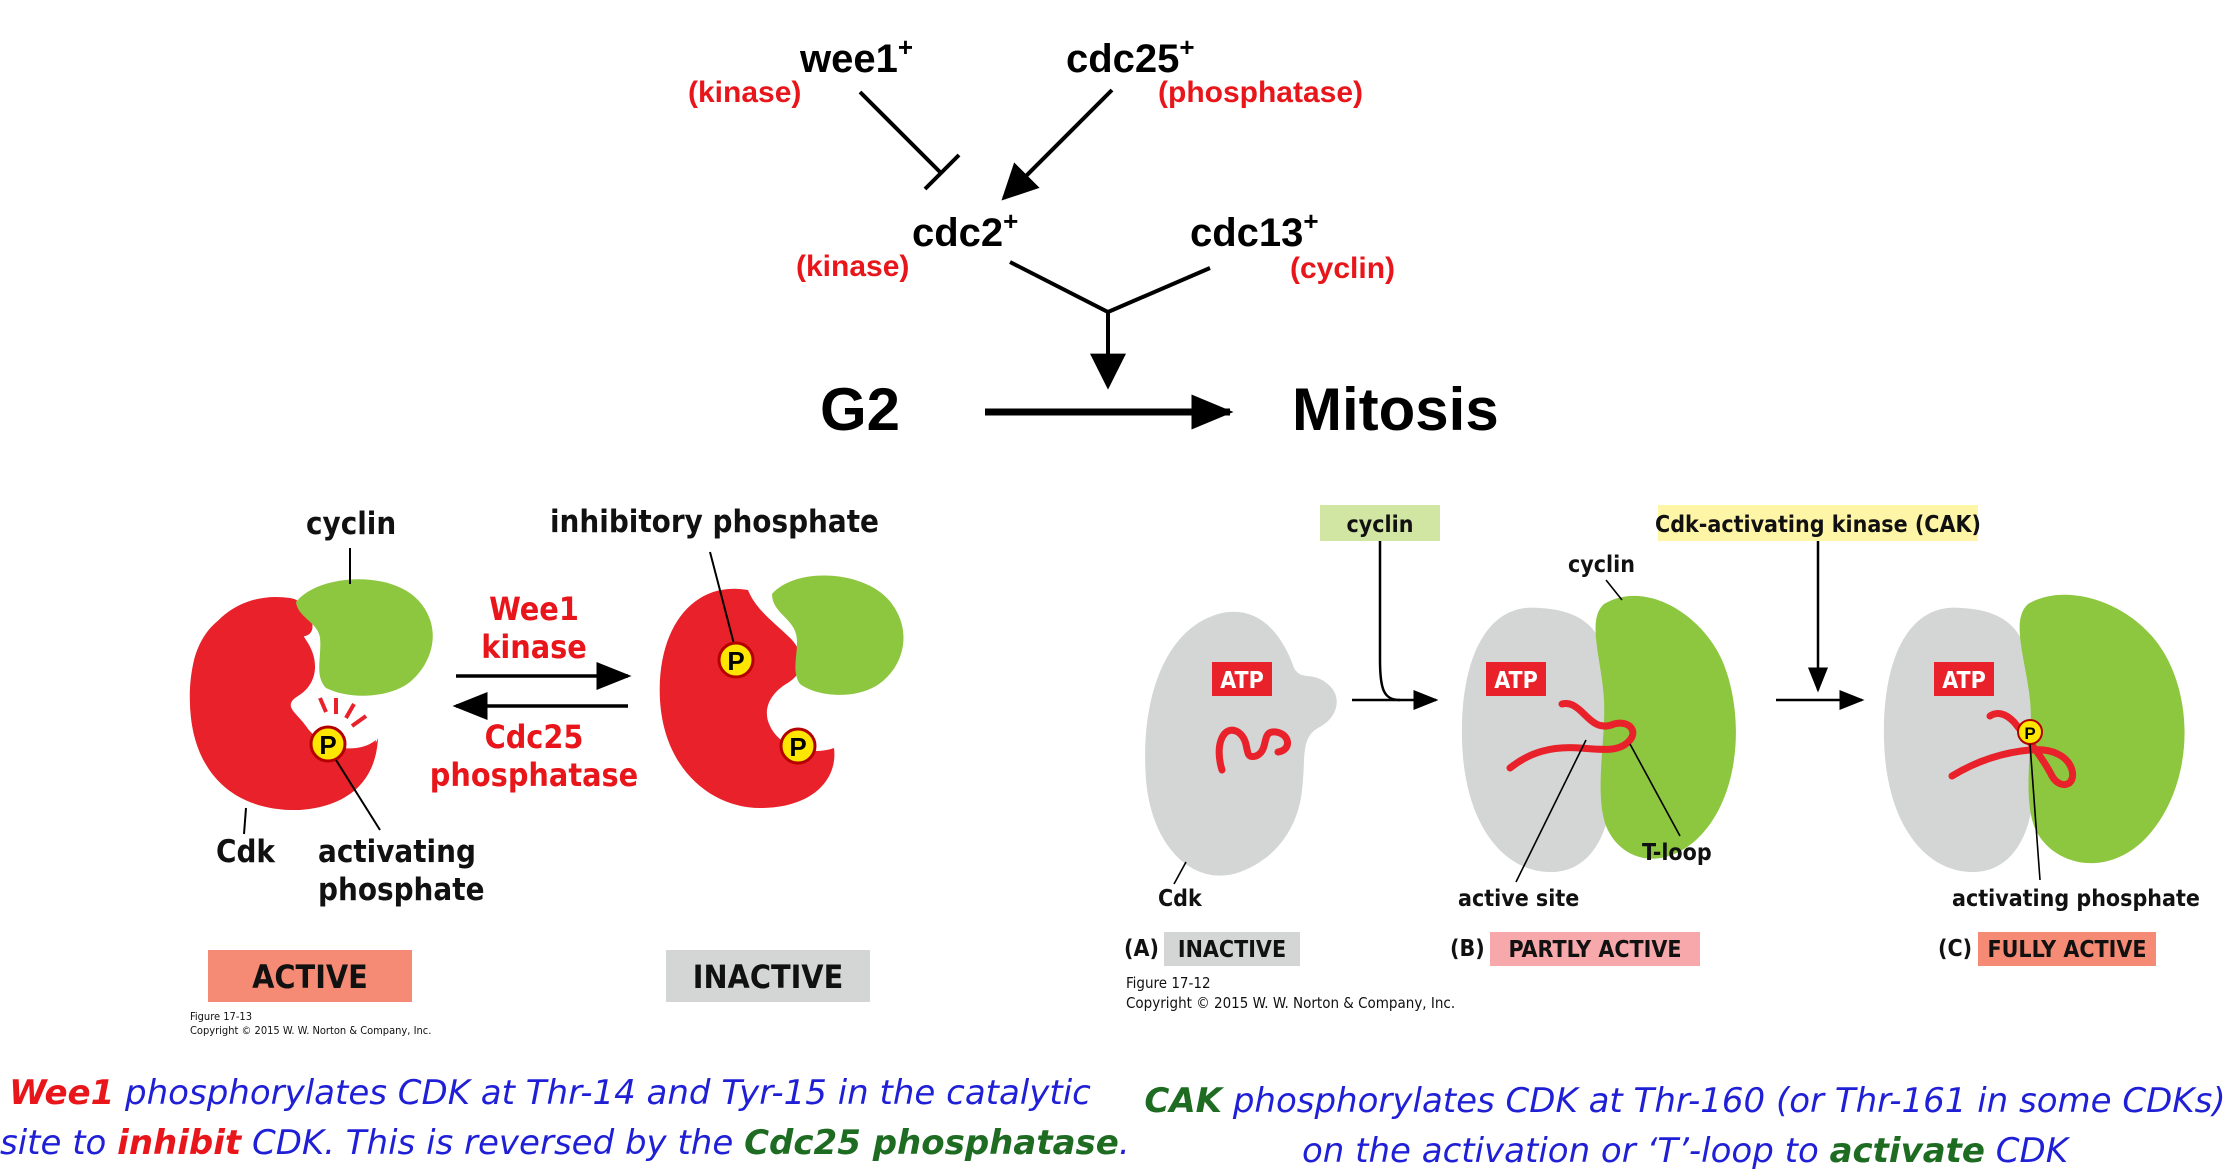 The height and width of the screenshot is (1176, 2239). I want to click on inactive-badge-text: INACTIVE, so click(768, 977).